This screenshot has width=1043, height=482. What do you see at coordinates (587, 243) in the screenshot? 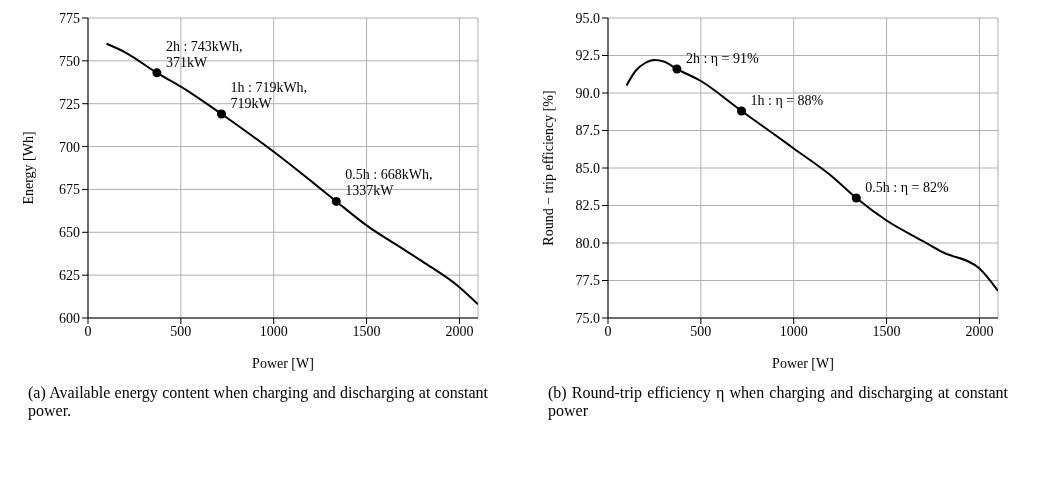
I see `y-tick-label: 80.0` at bounding box center [587, 243].